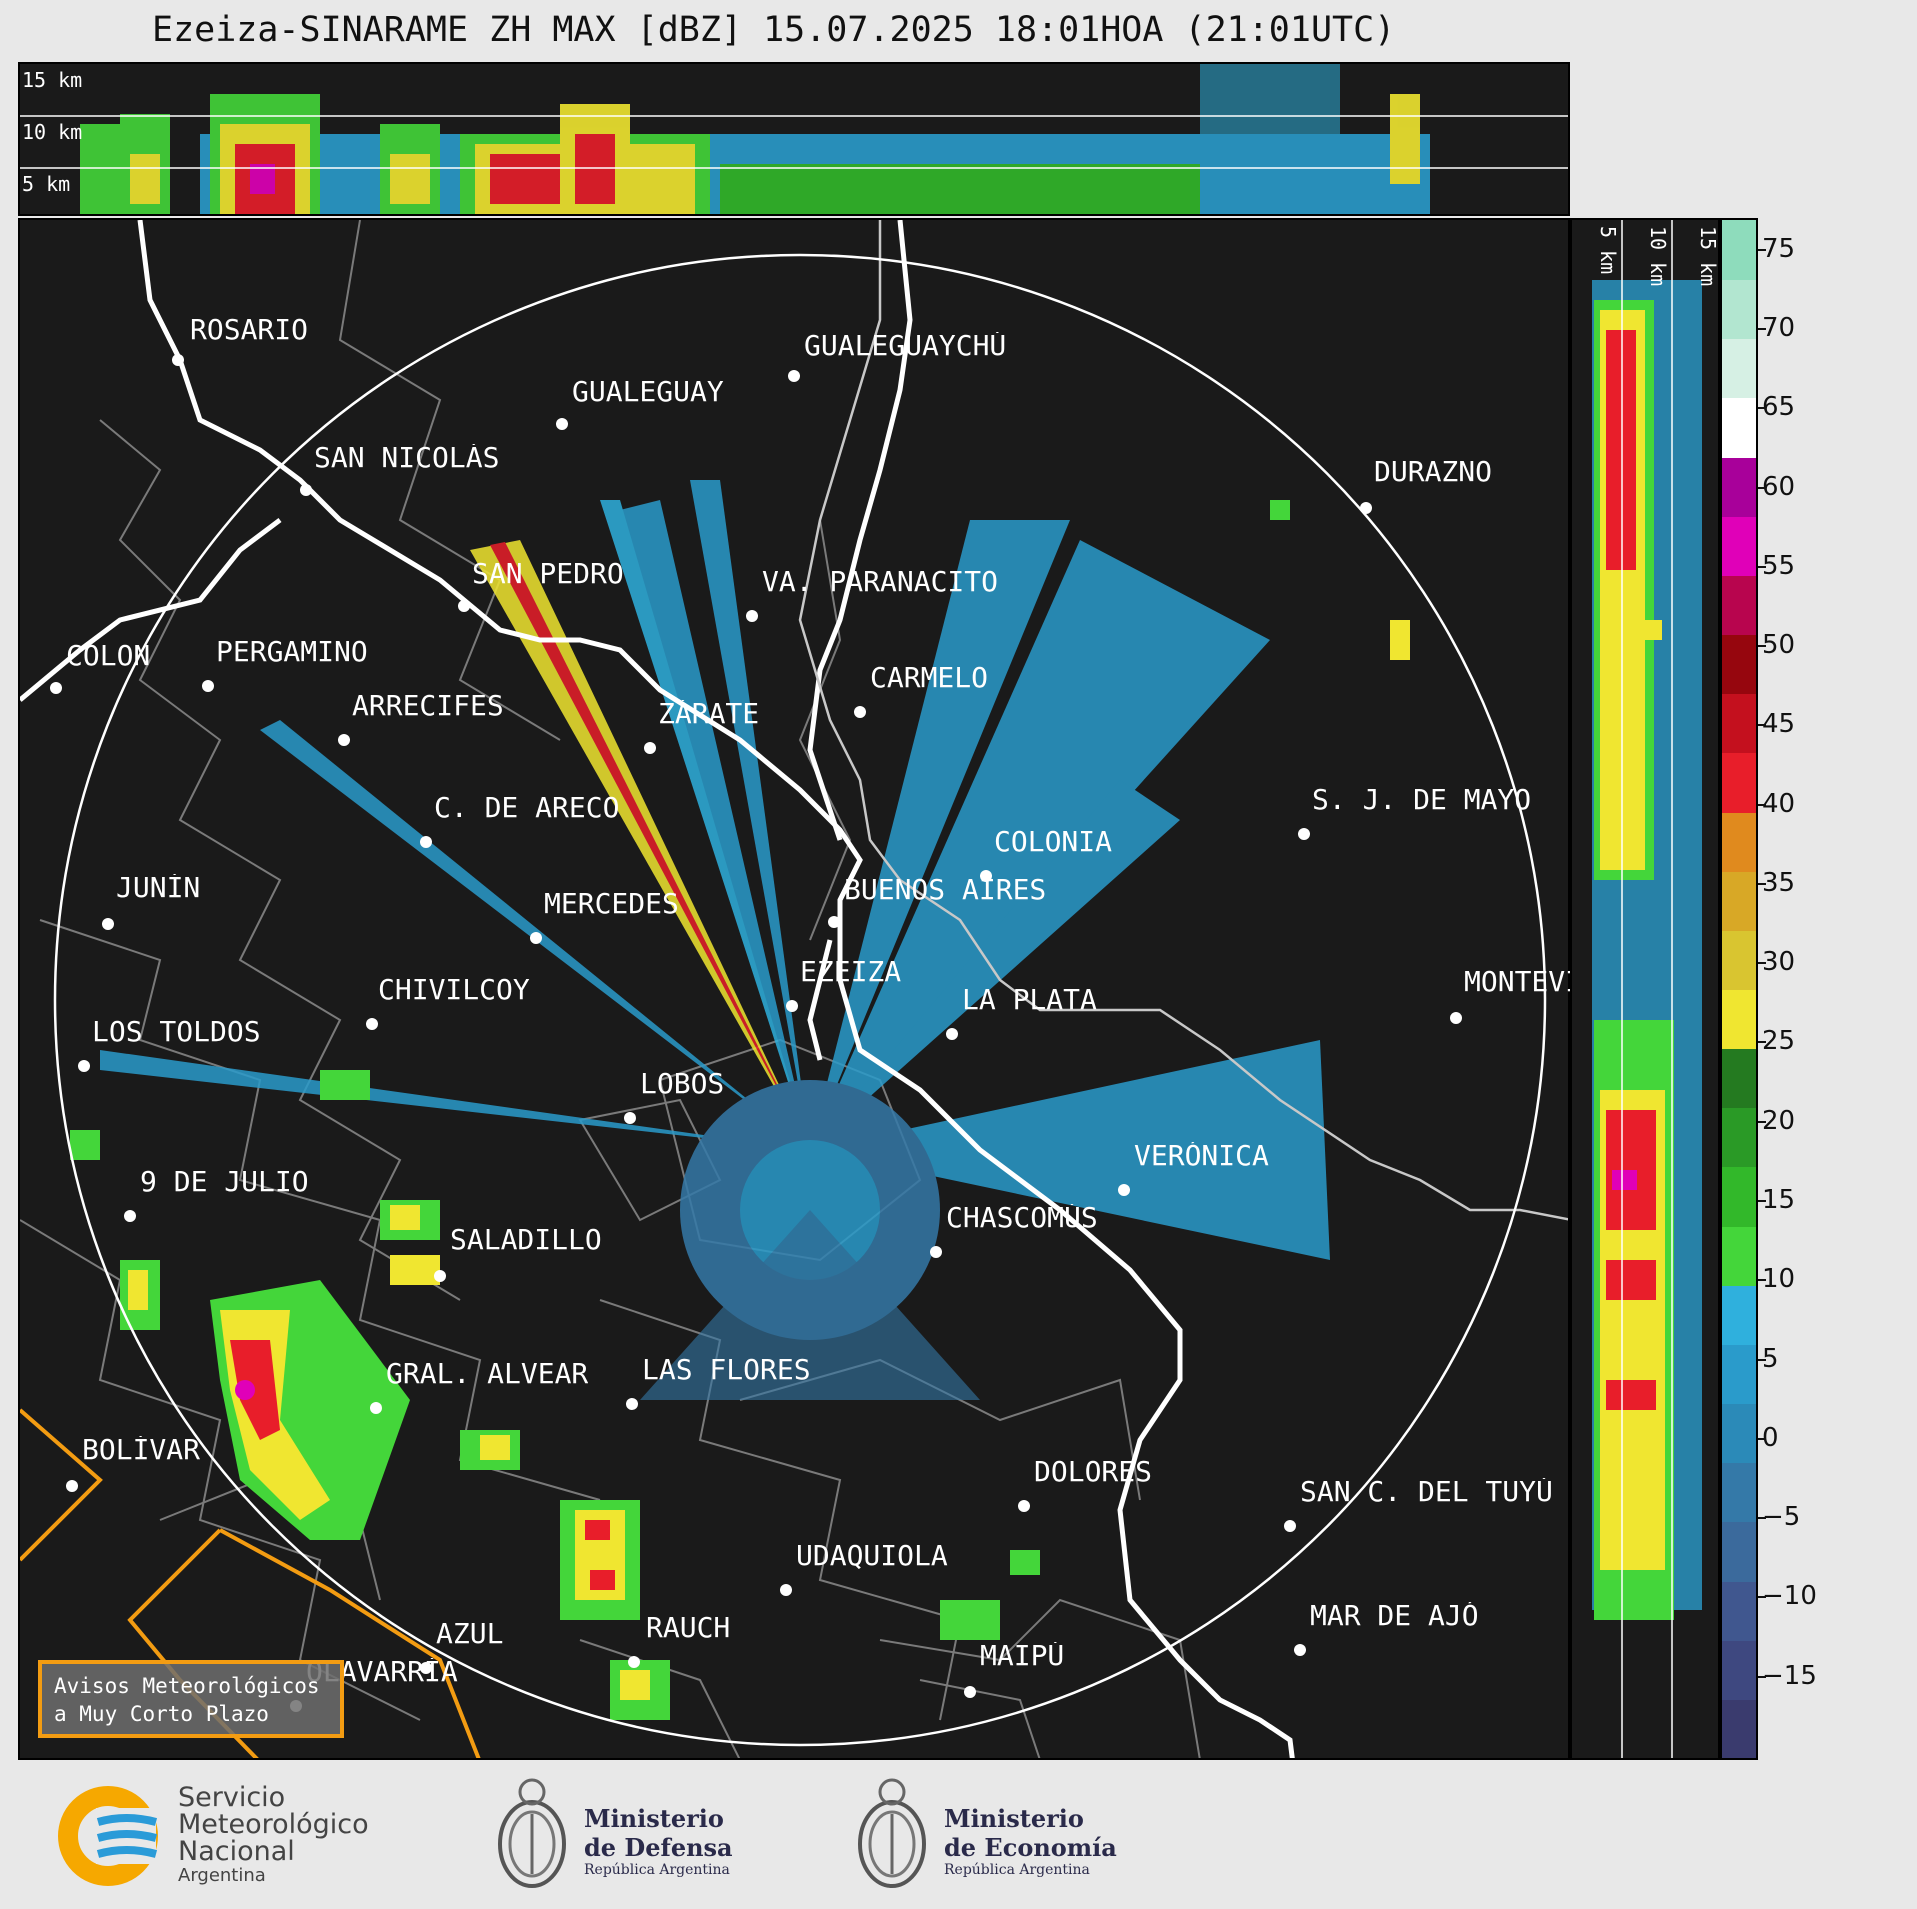 This screenshot has height=1909, width=1917. What do you see at coordinates (688, 1628) in the screenshot?
I see `city-label: RAUCH` at bounding box center [688, 1628].